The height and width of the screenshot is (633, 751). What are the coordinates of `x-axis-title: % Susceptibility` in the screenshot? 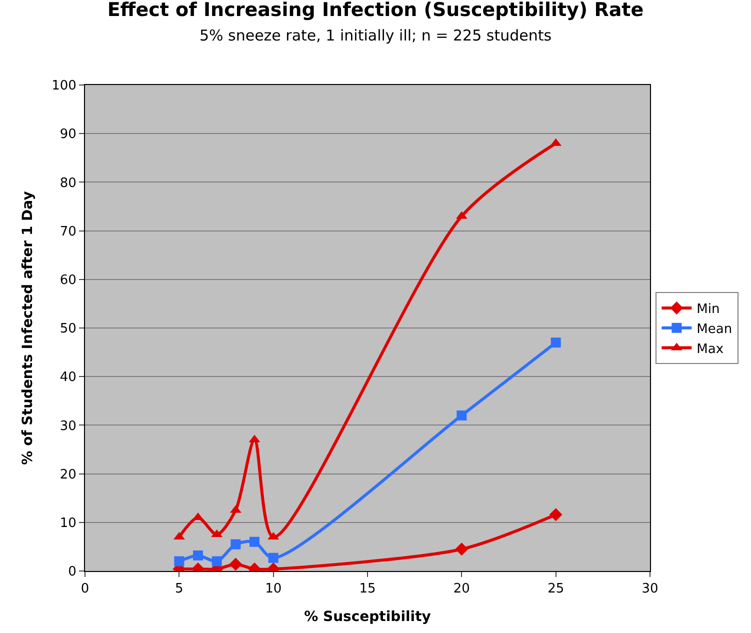 It's located at (367, 616).